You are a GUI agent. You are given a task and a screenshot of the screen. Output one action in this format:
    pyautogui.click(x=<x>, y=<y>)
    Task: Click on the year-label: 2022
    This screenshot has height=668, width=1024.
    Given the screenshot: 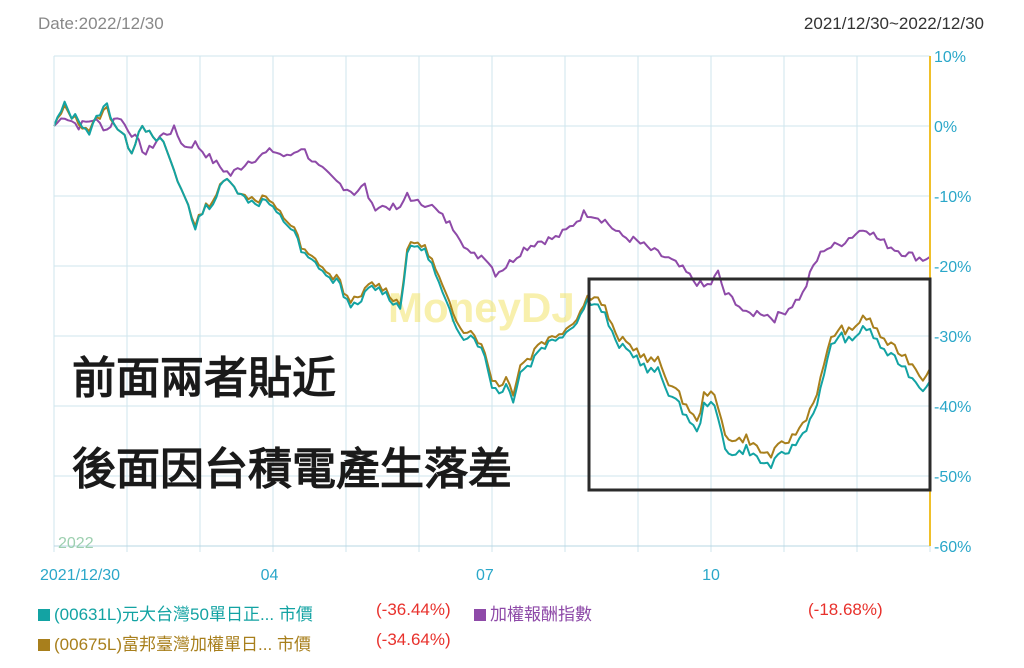 What is the action you would take?
    pyautogui.click(x=76, y=543)
    